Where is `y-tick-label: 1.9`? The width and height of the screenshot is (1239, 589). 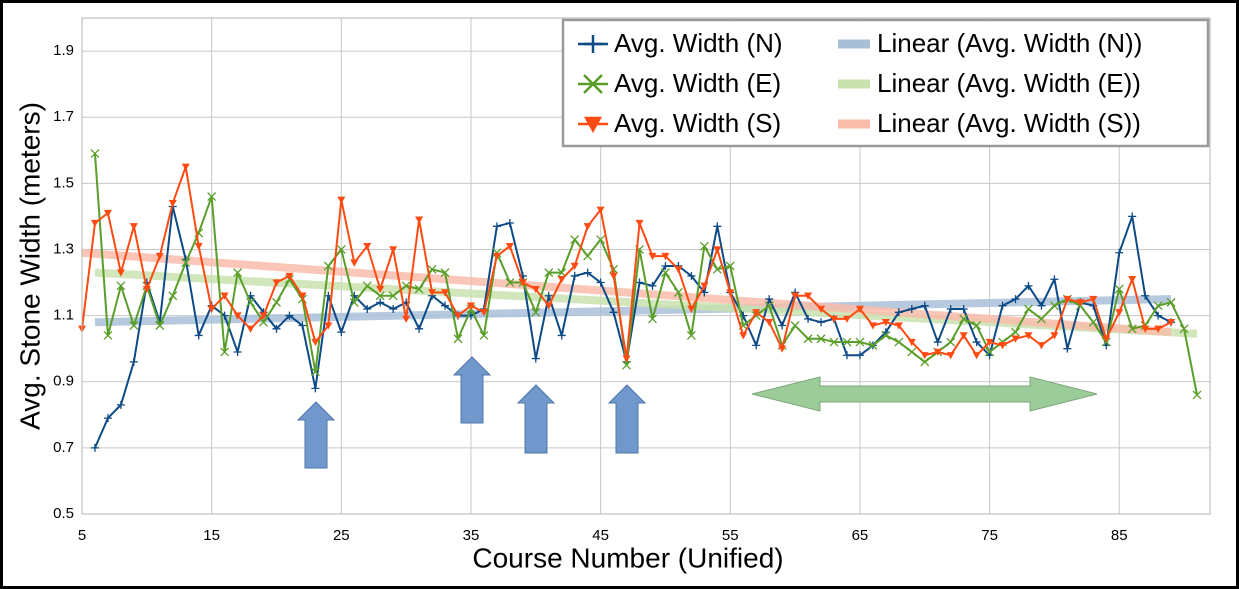
y-tick-label: 1.9 is located at coordinates (63, 50).